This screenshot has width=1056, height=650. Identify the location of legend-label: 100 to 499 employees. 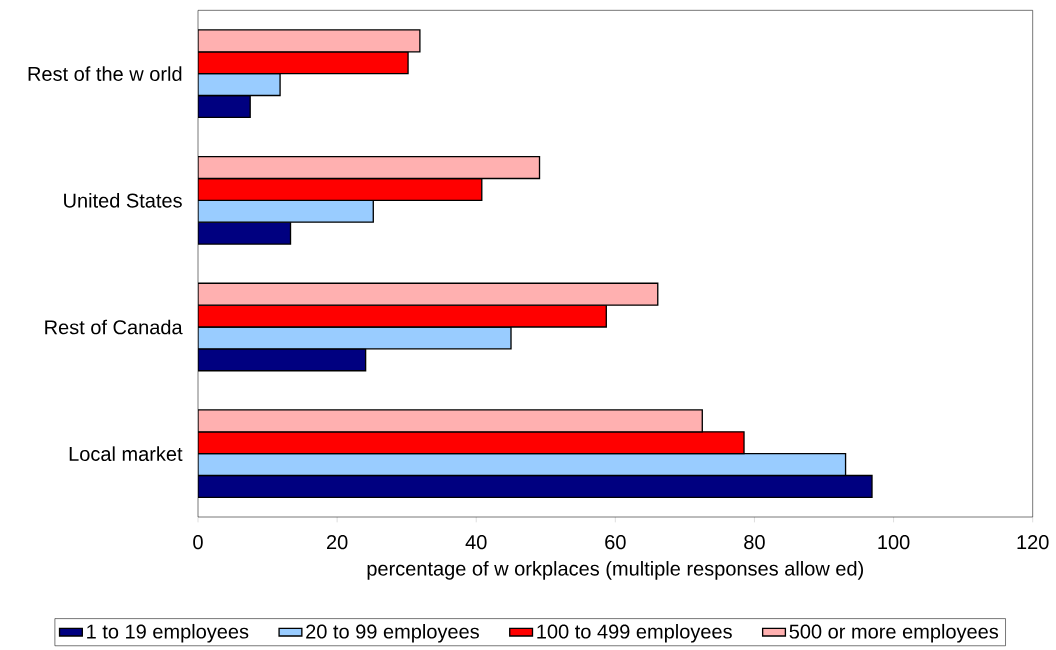
(634, 633).